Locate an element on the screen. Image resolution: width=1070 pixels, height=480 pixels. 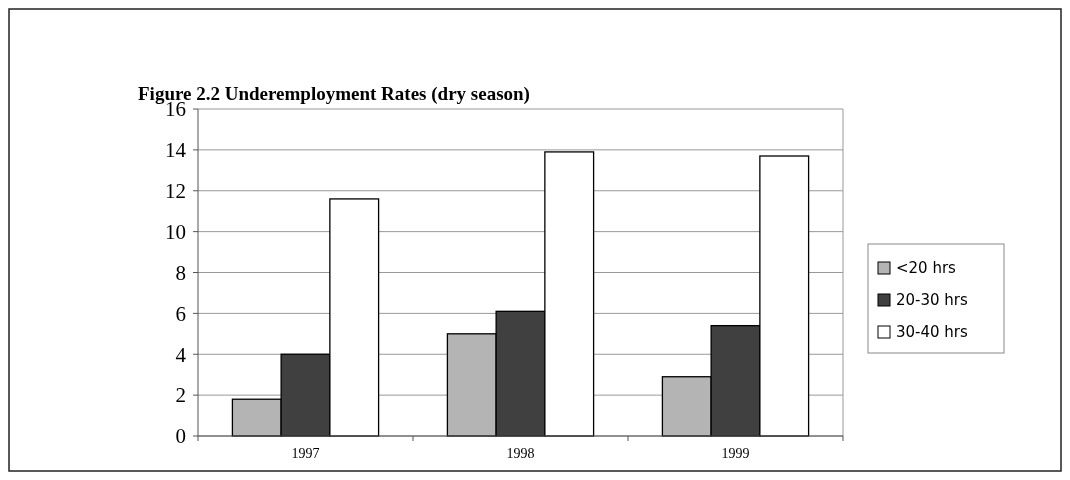
y-tick-label: 2 is located at coordinates (180, 395).